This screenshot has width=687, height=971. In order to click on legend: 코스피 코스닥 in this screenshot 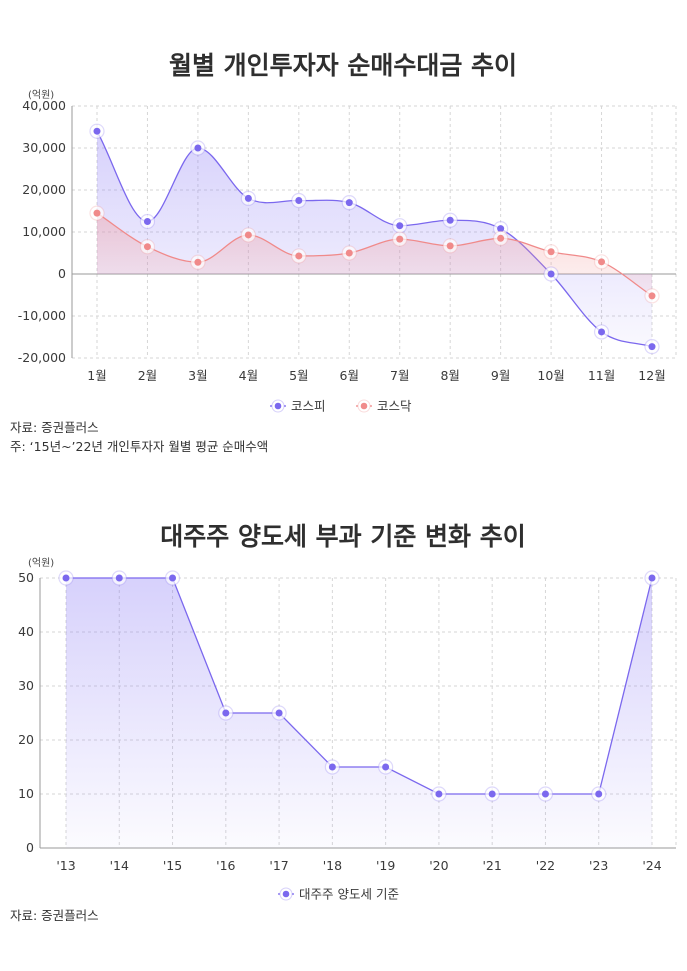, I will do `click(341, 406)`.